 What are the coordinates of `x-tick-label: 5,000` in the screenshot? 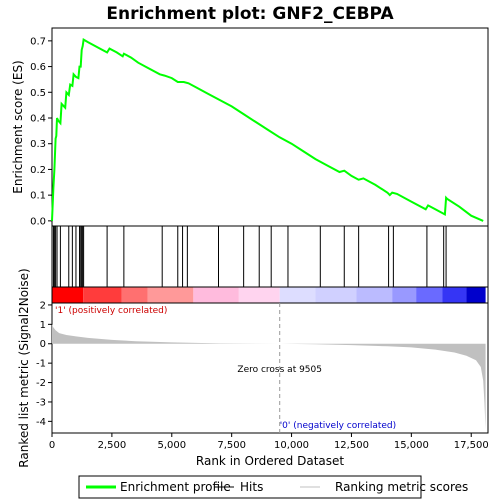 It's located at (171, 445).